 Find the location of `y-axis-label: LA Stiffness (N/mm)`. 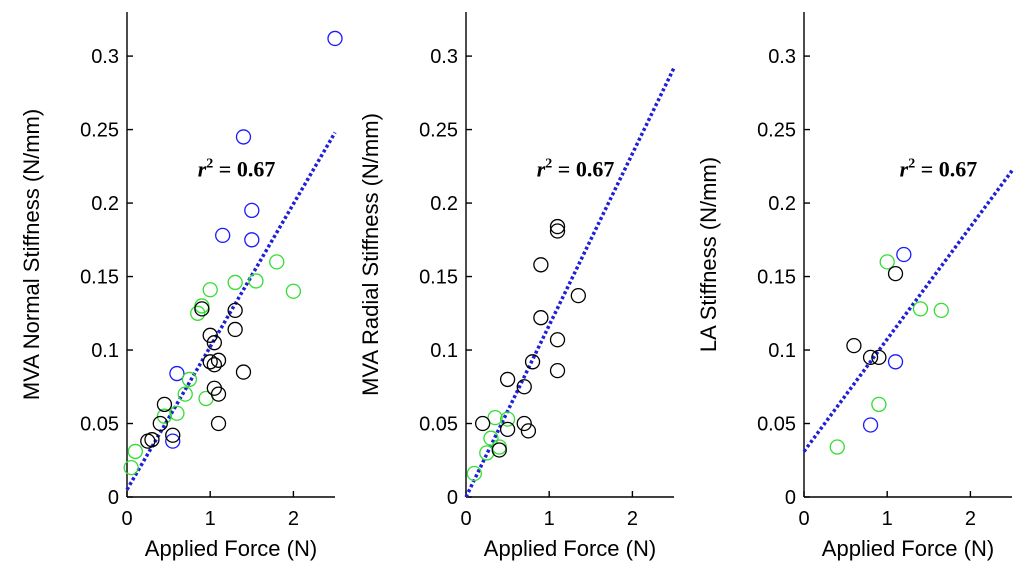

y-axis-label: LA Stiffness (N/mm) is located at coordinates (708, 254).